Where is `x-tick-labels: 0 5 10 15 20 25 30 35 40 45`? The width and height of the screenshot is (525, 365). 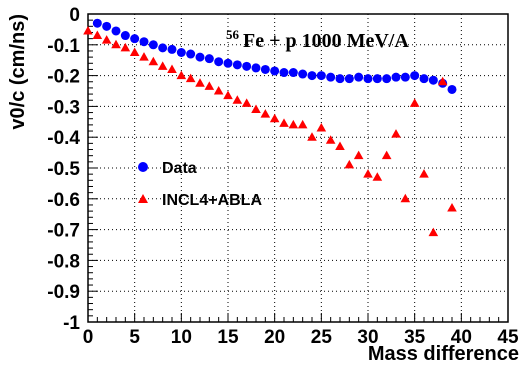 x-tick-labels: 0 5 10 15 20 25 30 35 40 45 is located at coordinates (301, 337).